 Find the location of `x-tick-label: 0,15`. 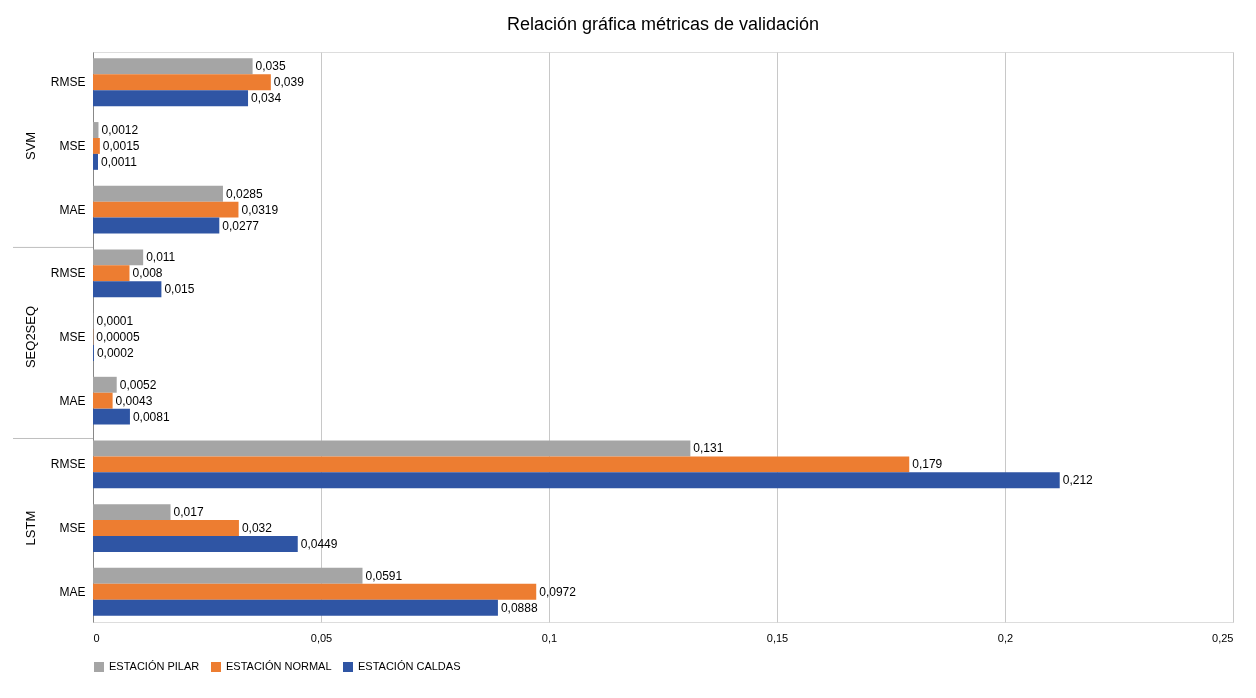

x-tick-label: 0,15 is located at coordinates (777, 637).